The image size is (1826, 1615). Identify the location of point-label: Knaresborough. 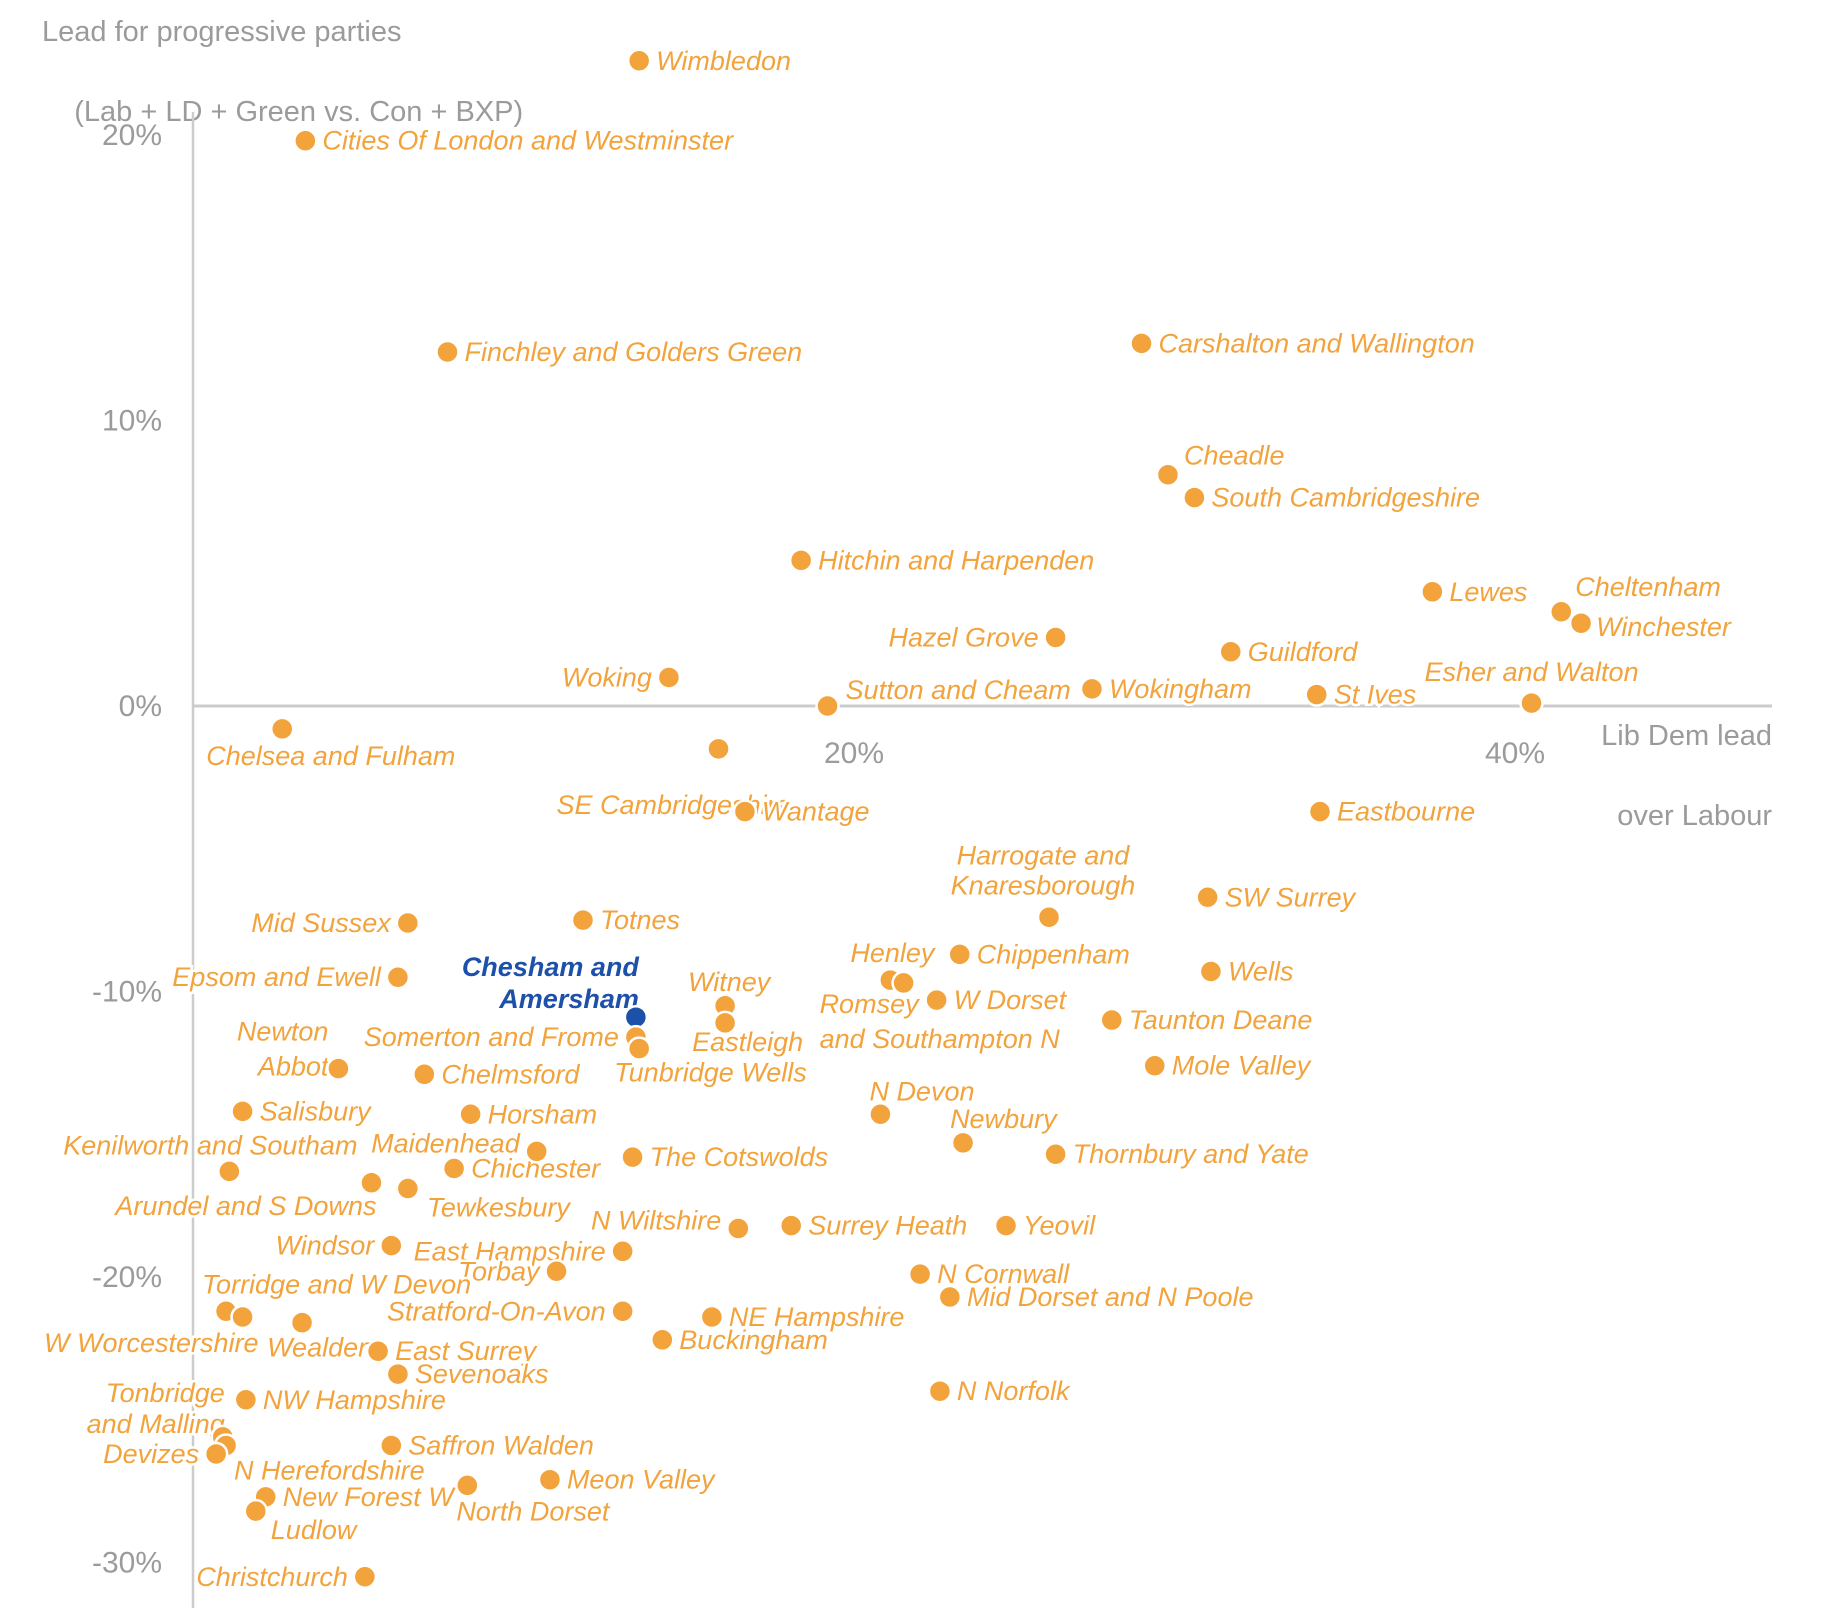
(1043, 885).